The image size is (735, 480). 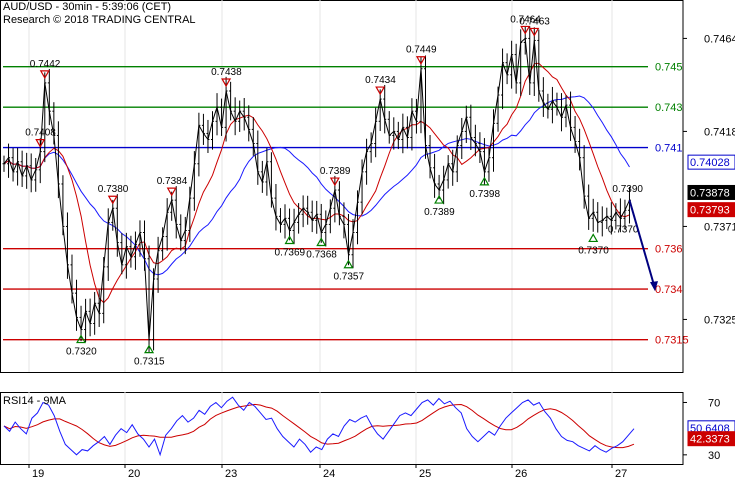 I want to click on level-label: 0.743, so click(x=669, y=108).